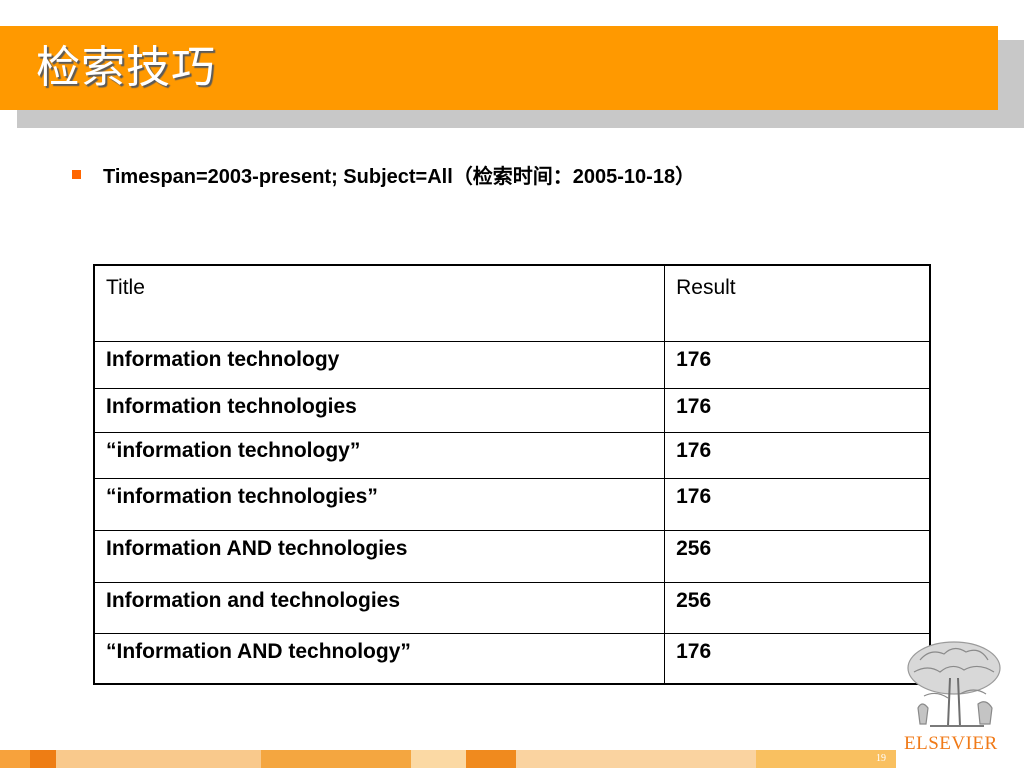 The image size is (1024, 768). Describe the element at coordinates (126, 67) in the screenshot. I see `slide-title: 检索技巧` at that location.